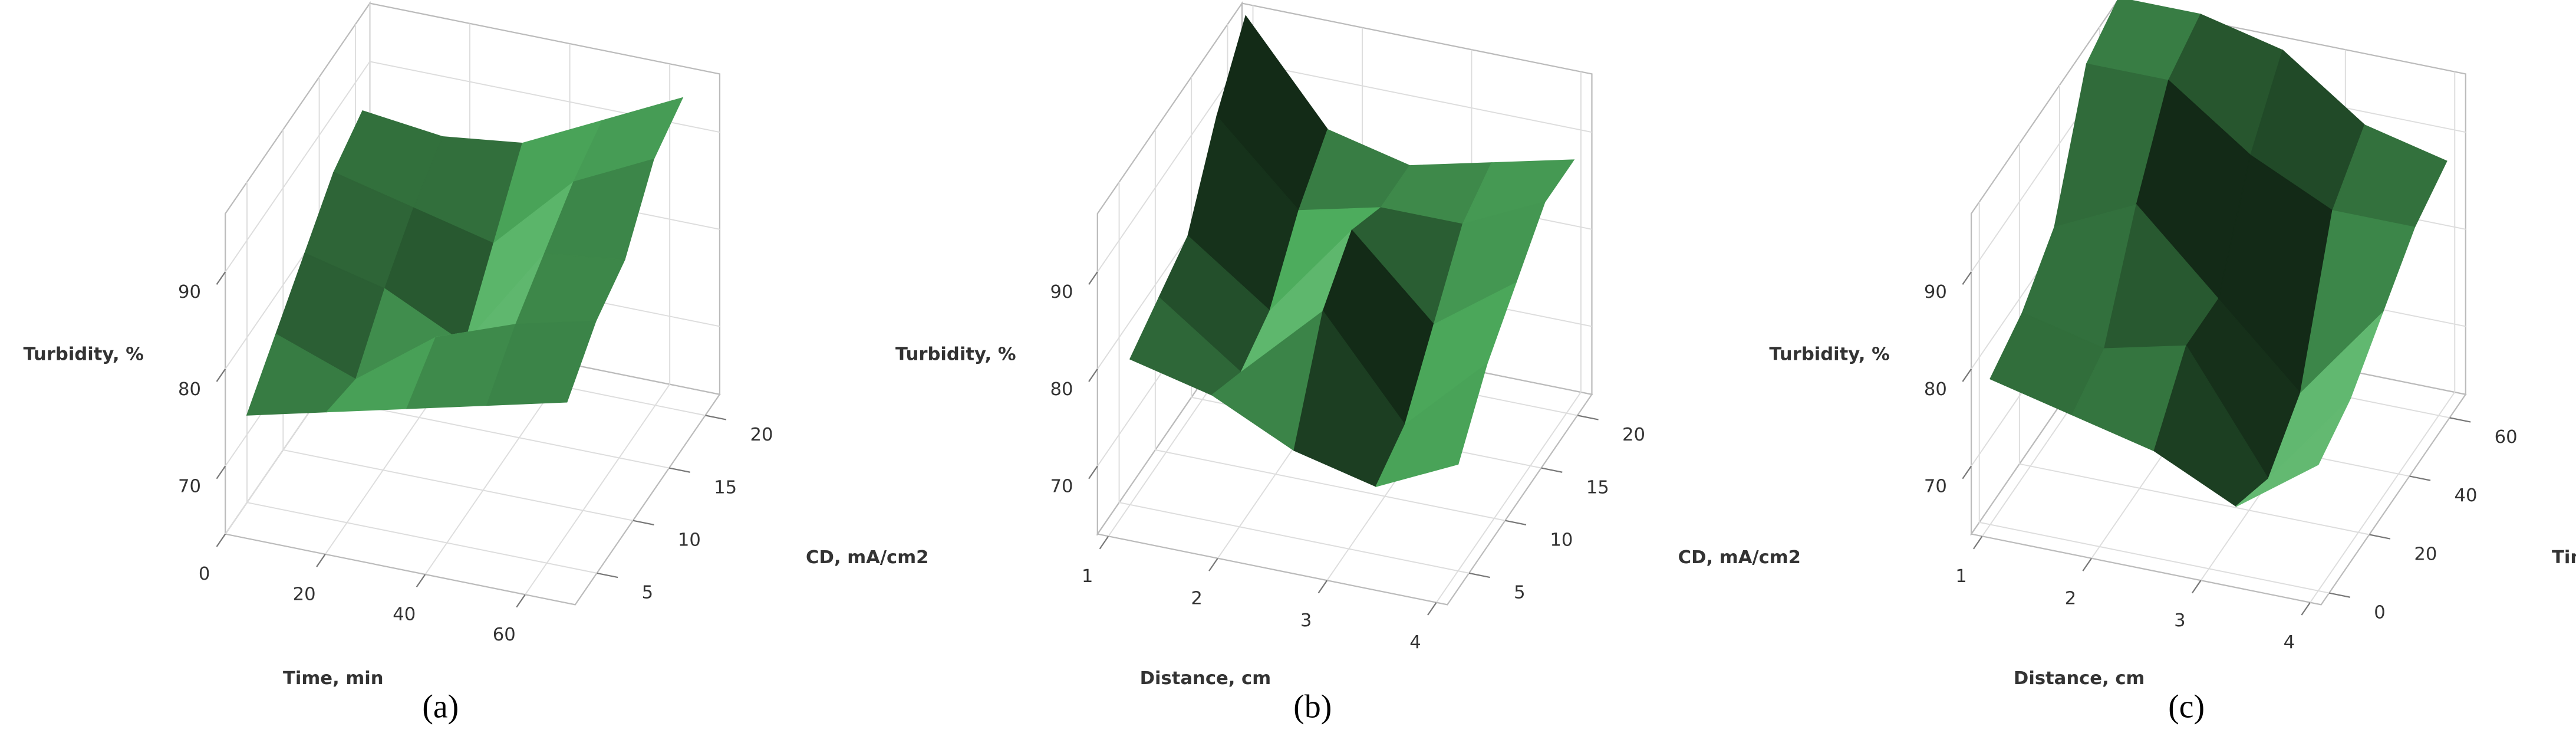  Describe the element at coordinates (2564, 557) in the screenshot. I see `y-axis-label: Time, min` at that location.